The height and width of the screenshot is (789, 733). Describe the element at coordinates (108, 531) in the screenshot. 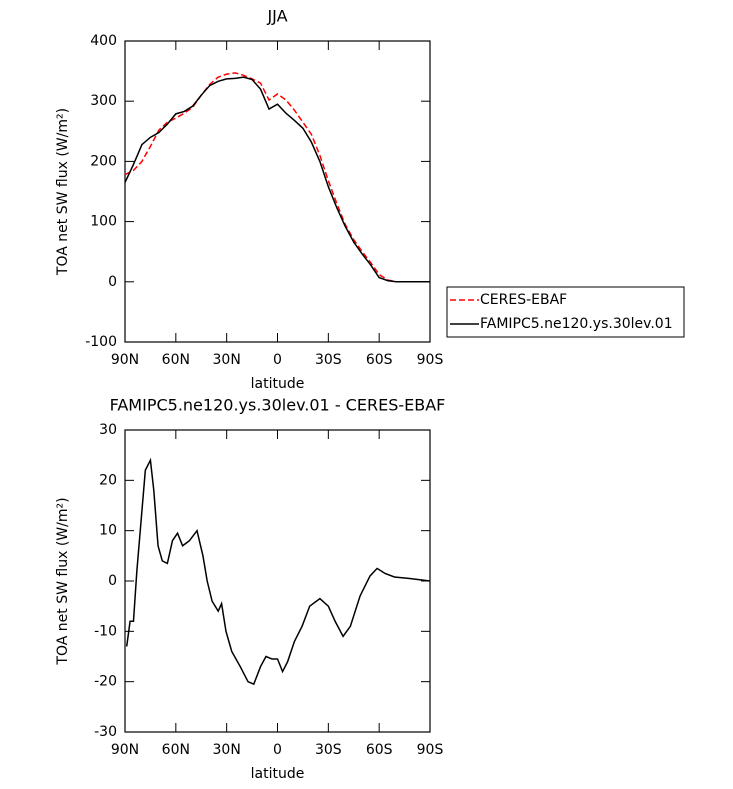

I see `y-tick-label: 10` at that location.